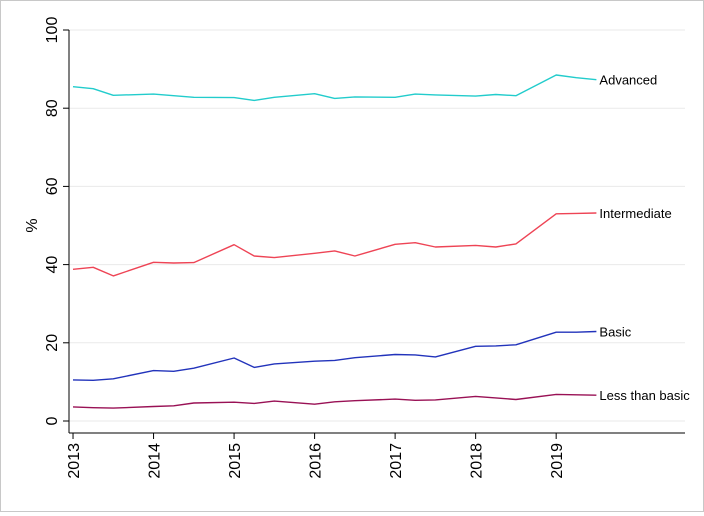  I want to click on series-line-intermediate, so click(334, 244).